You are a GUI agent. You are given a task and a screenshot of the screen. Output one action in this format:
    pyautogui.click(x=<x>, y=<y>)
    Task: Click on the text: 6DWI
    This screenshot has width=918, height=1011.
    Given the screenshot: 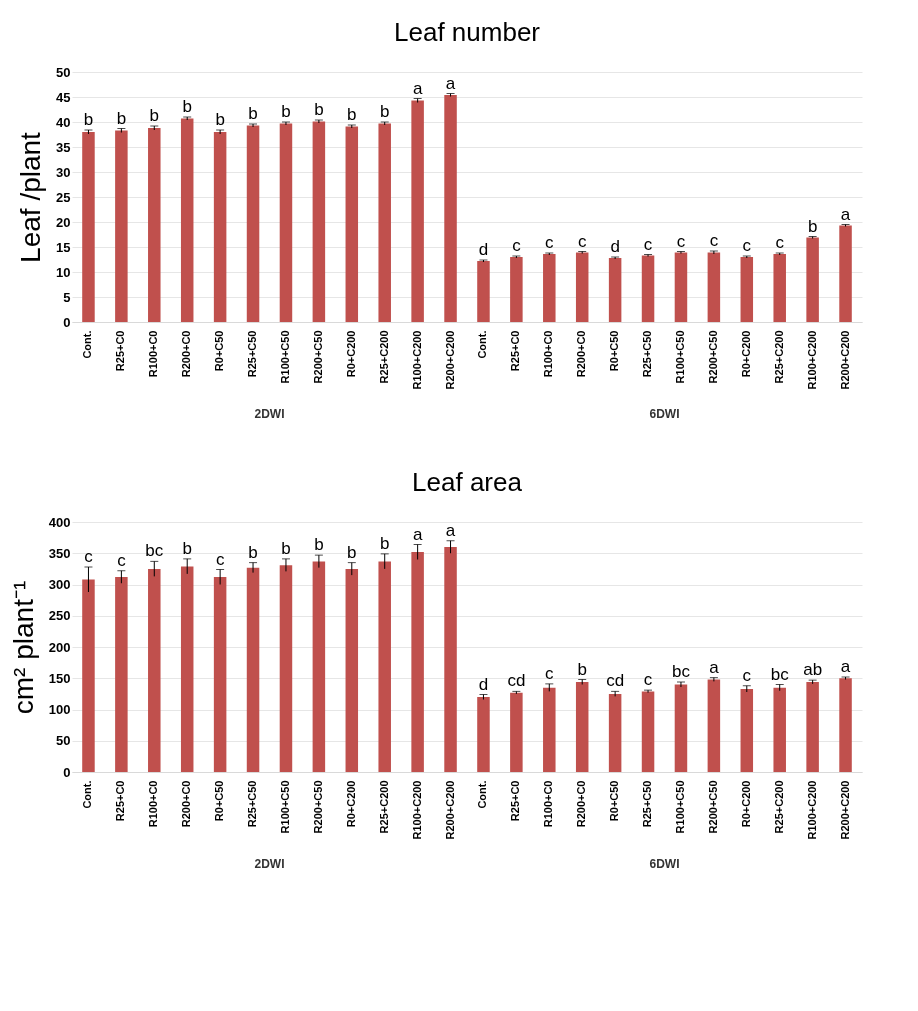 What is the action you would take?
    pyautogui.click(x=664, y=864)
    